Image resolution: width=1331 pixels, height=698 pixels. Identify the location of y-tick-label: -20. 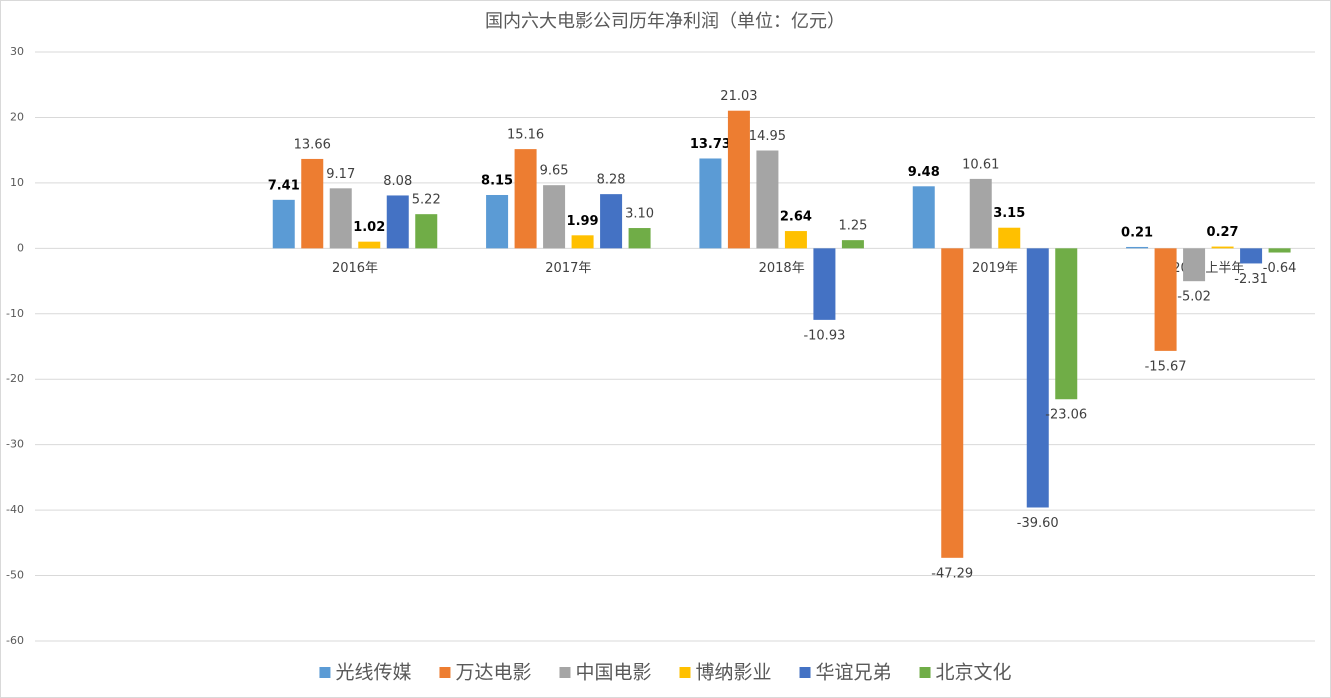
(15, 378).